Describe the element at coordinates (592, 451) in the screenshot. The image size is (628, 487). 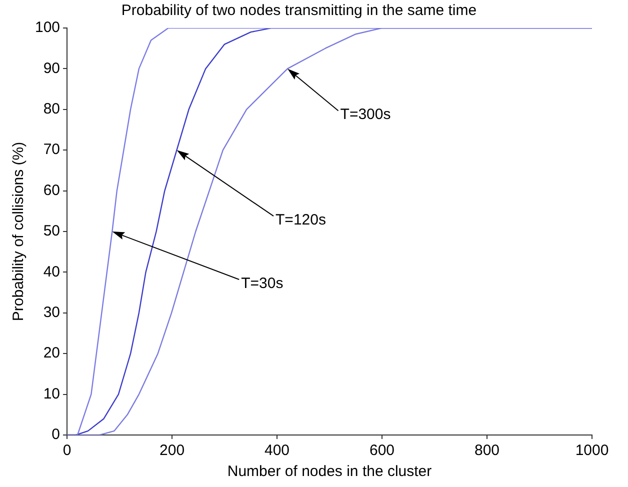
I see `x-tick-label: 1000` at that location.